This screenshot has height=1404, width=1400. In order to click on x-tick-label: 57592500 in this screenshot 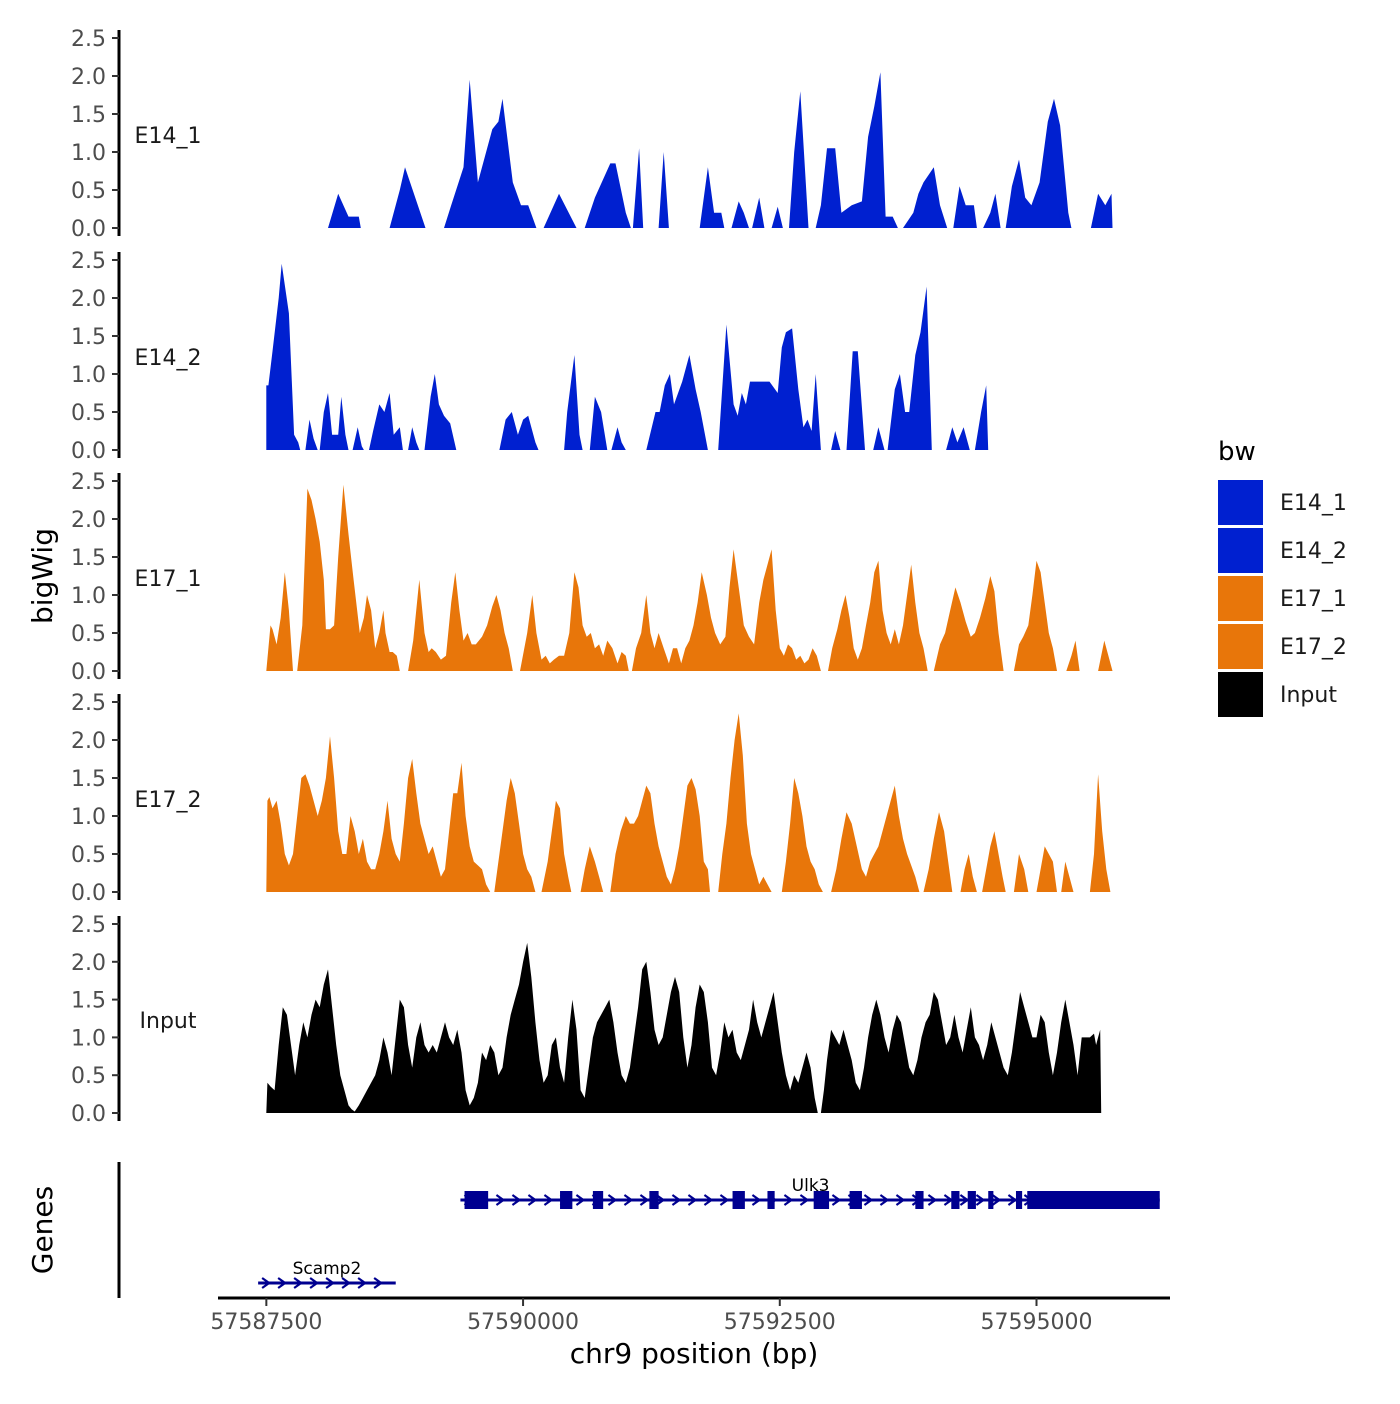, I will do `click(780, 1322)`.